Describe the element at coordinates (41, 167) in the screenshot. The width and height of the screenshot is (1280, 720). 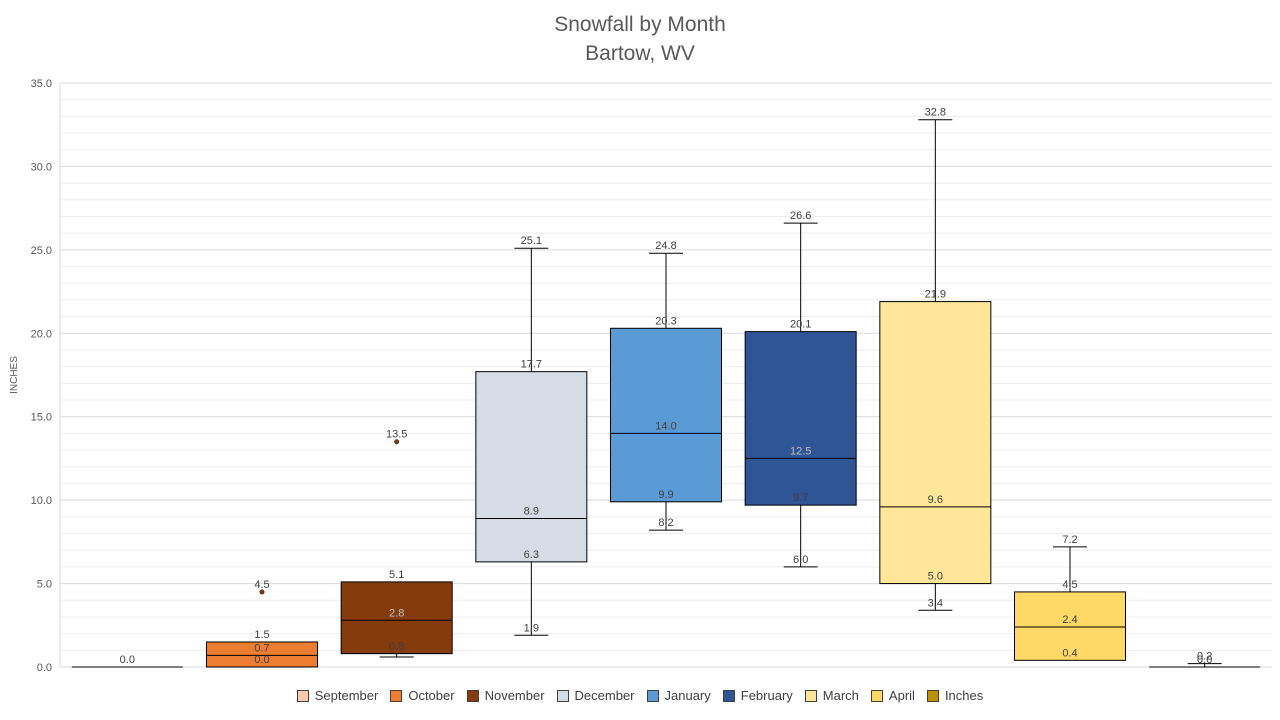
I see `y-tick-label: 30.0` at that location.